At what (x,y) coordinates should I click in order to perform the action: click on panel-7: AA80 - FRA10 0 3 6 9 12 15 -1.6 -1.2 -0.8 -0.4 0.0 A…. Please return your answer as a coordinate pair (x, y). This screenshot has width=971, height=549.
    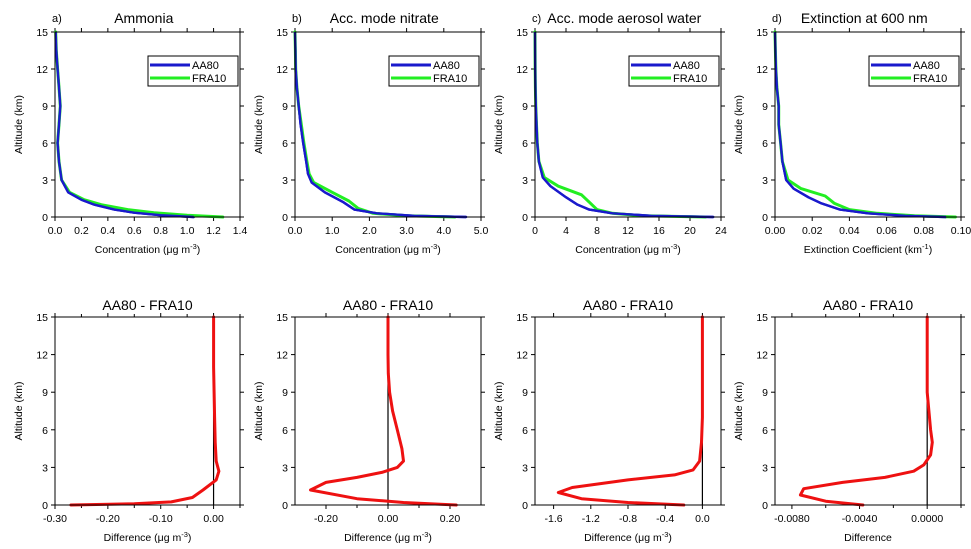
    Looking at the image, I should click on (609, 420).